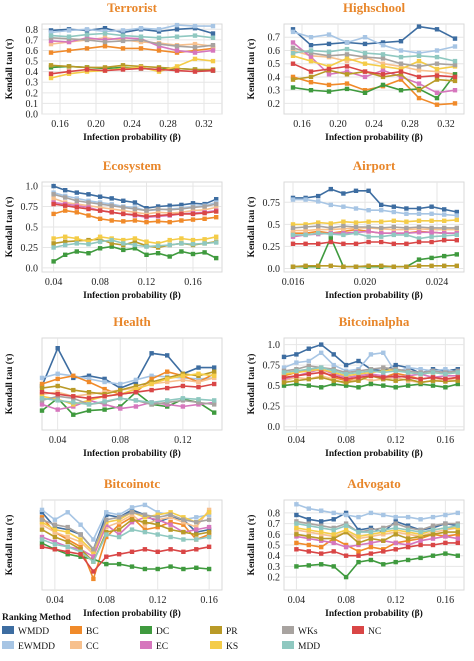 This screenshot has width=474, height=661. Describe the element at coordinates (132, 71) in the screenshot. I see `series-line-nc` at that location.